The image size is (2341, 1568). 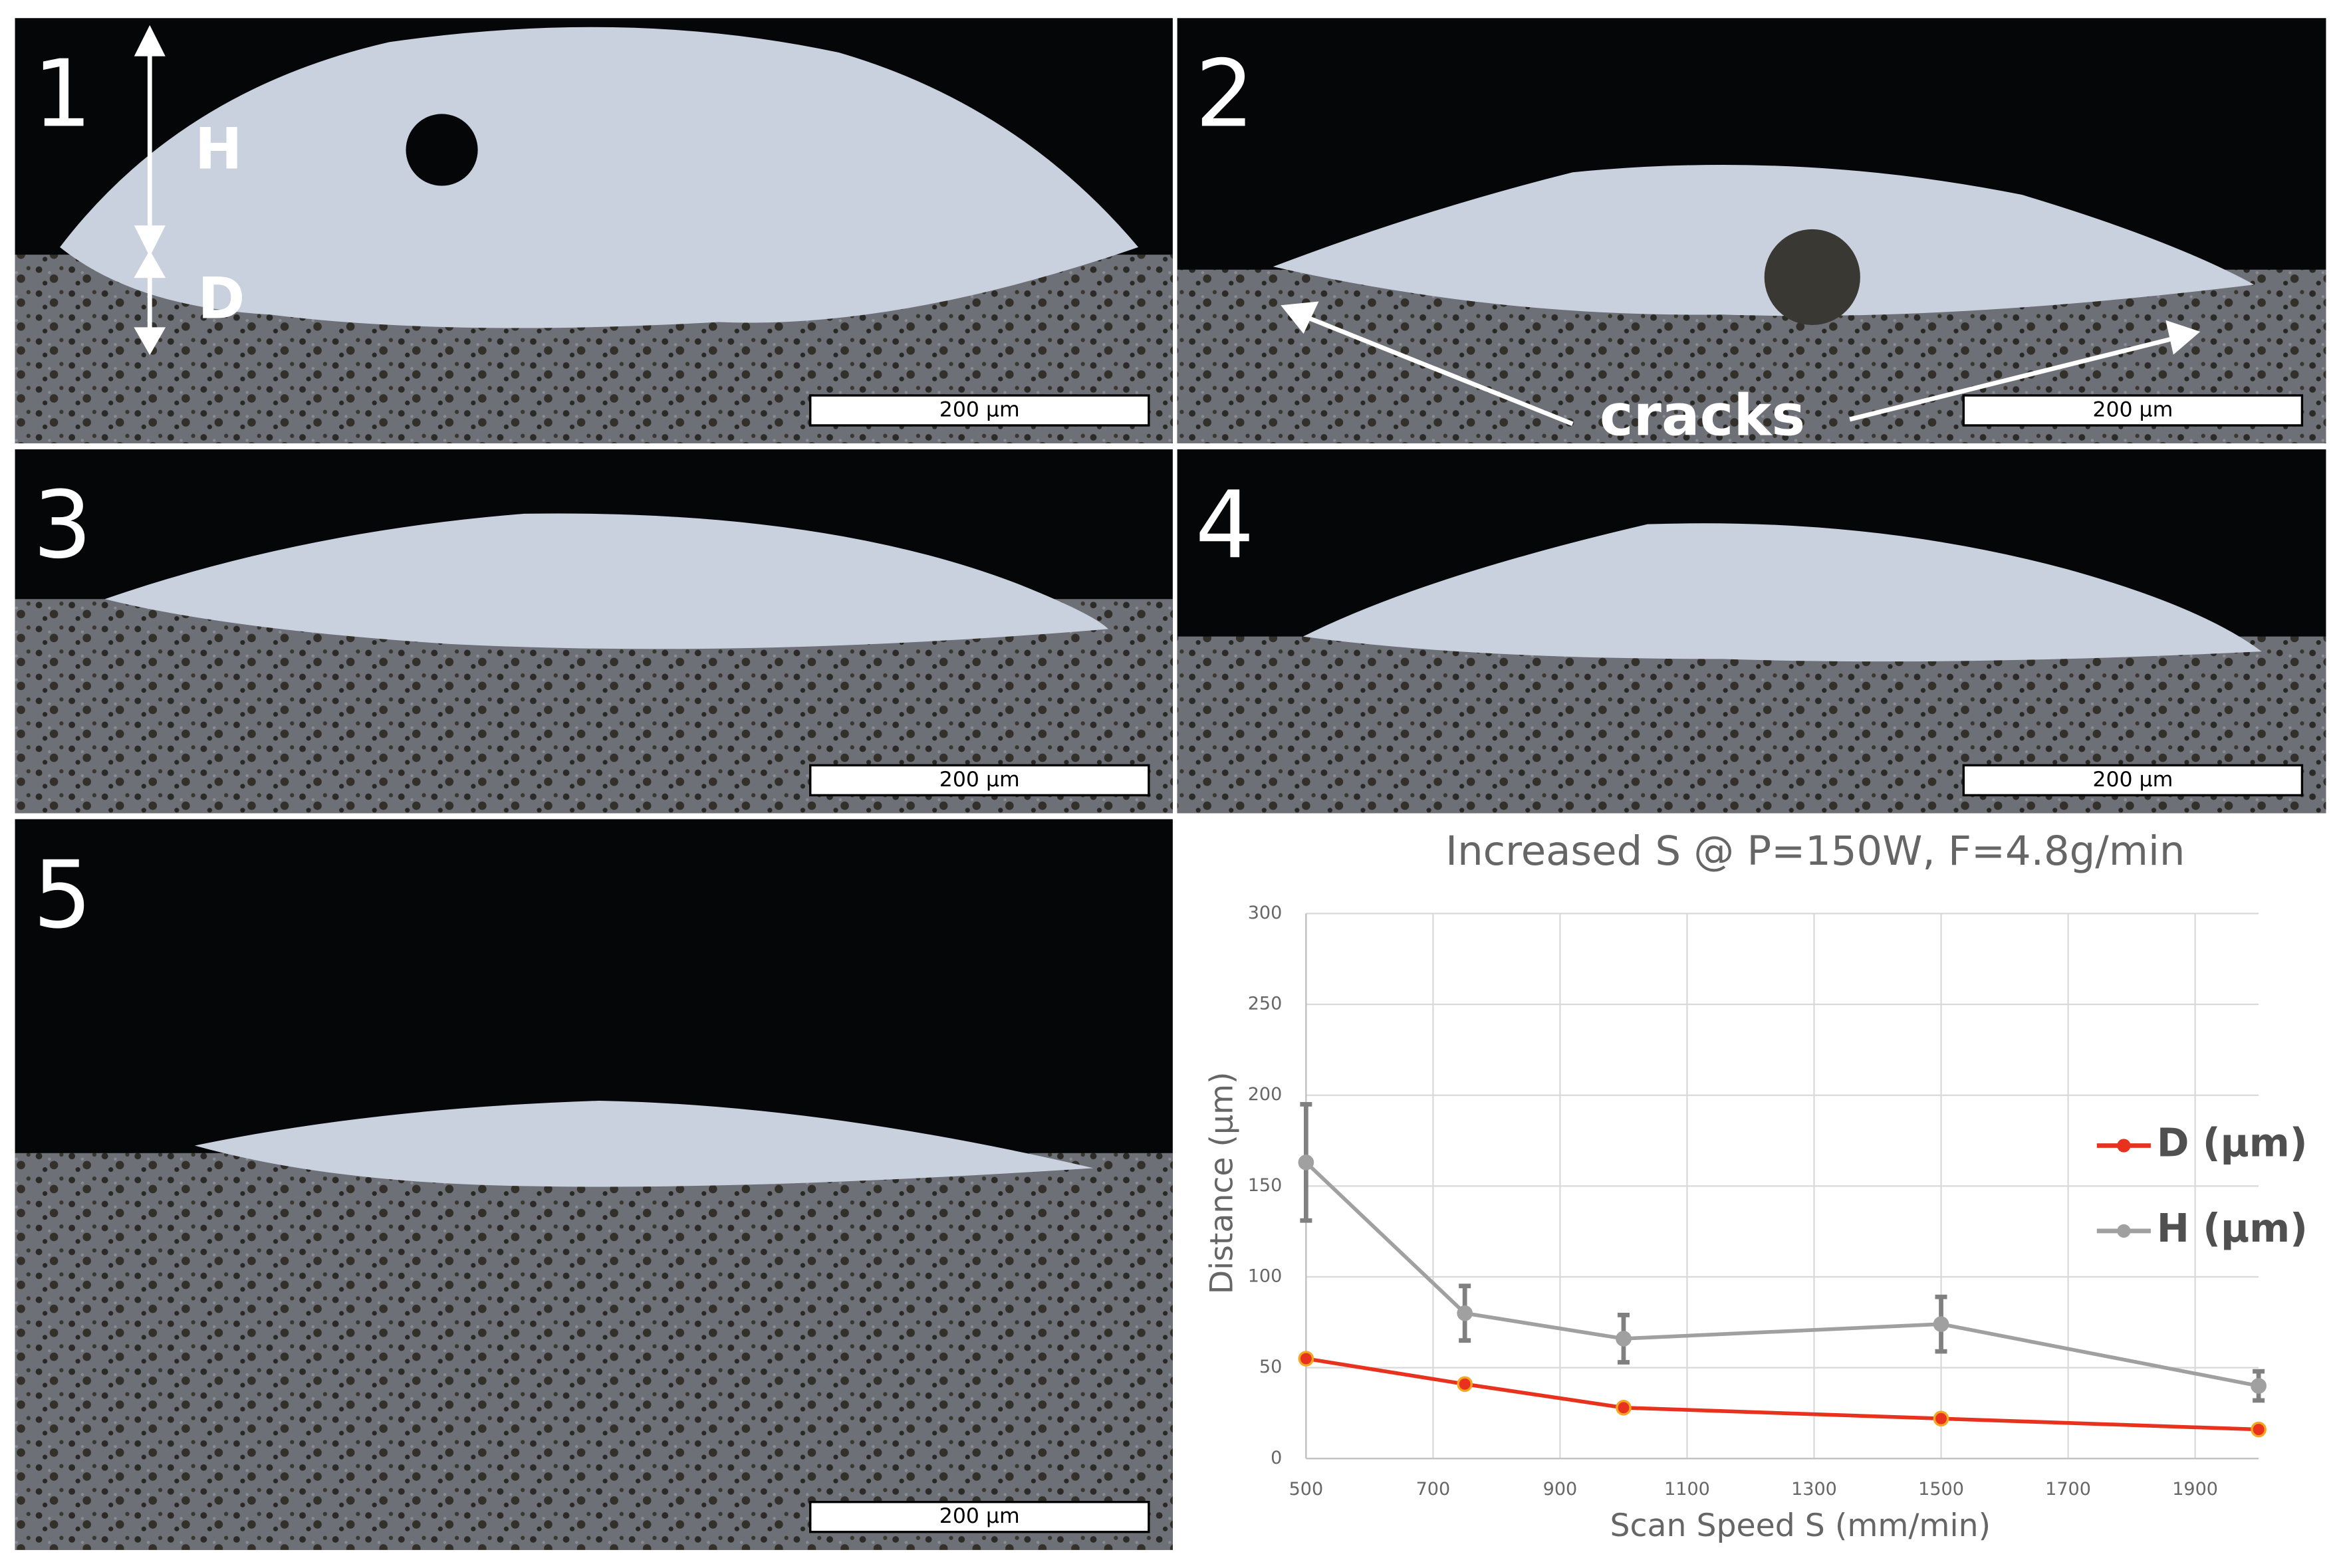 I want to click on x-tick-label: 1300, so click(x=1814, y=1490).